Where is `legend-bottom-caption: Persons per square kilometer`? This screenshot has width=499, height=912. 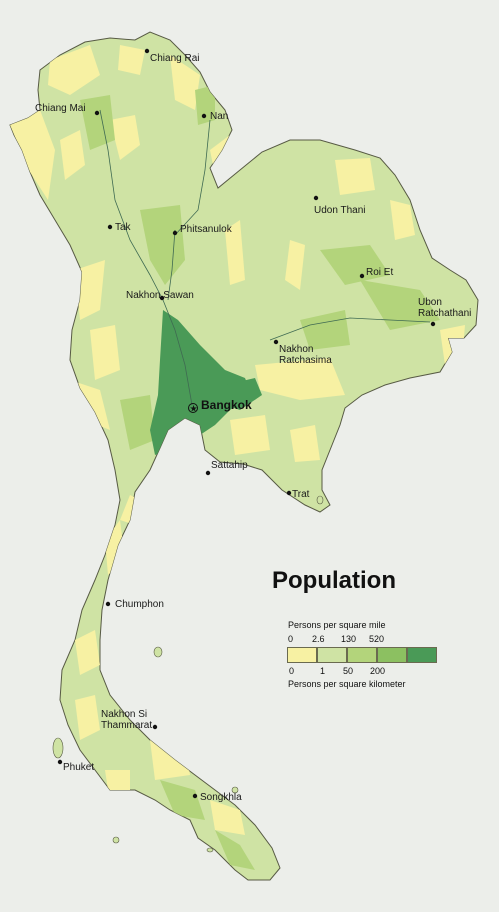
legend-bottom-caption: Persons per square kilometer is located at coordinates (347, 684).